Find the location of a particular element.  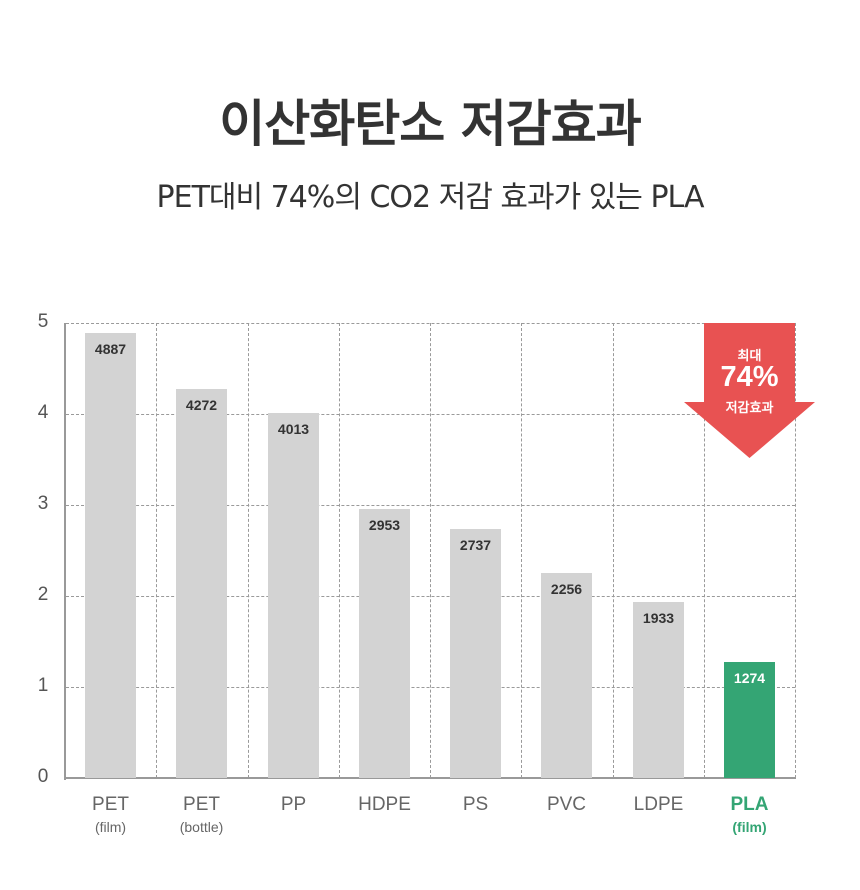

y-tick-label: 2 is located at coordinates (43, 594).